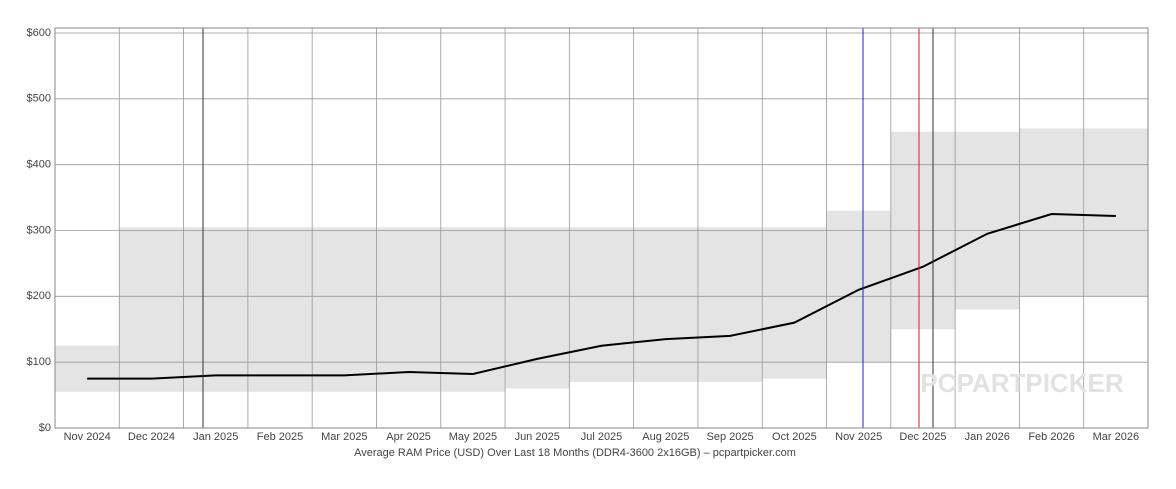 This screenshot has width=1176, height=489. I want to click on x-tick-label: Mar 2026, so click(1116, 437).